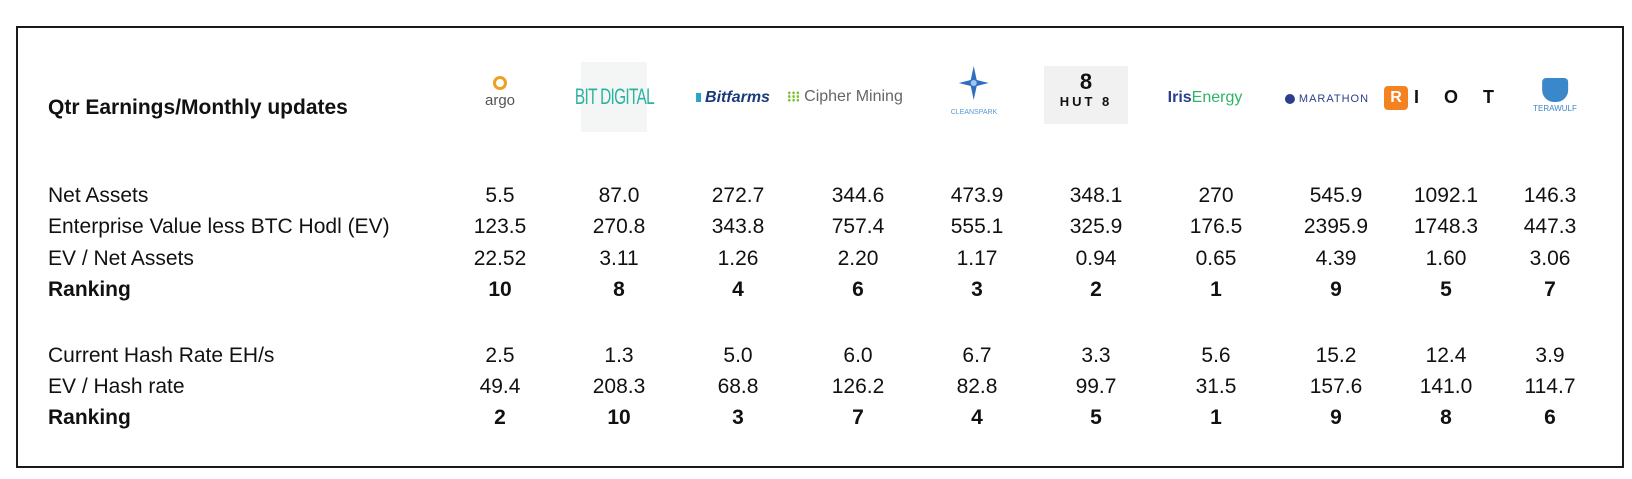 The height and width of the screenshot is (479, 1632). What do you see at coordinates (1334, 99) in the screenshot?
I see `marathon-logo-text: MARATHON` at bounding box center [1334, 99].